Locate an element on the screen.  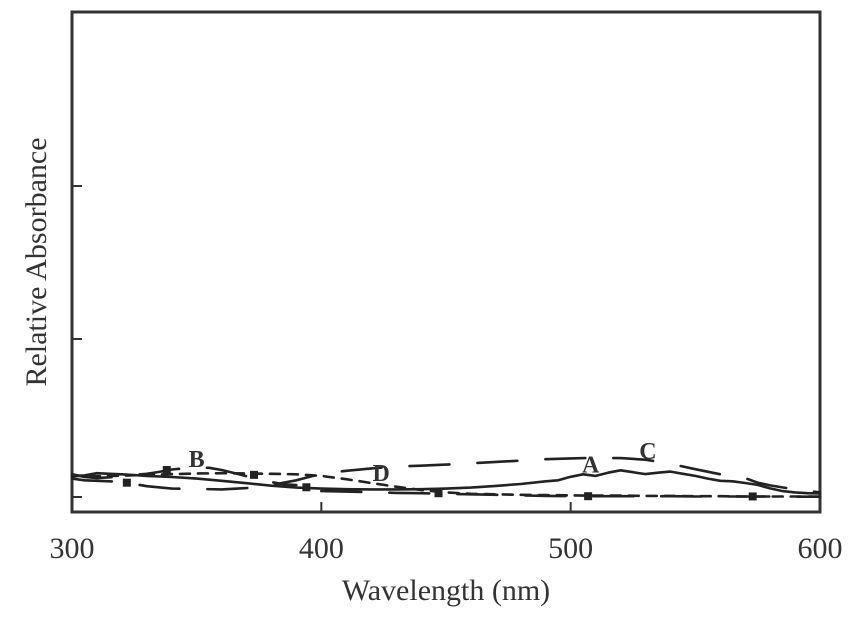
y-tick-marks is located at coordinates (77, 341).